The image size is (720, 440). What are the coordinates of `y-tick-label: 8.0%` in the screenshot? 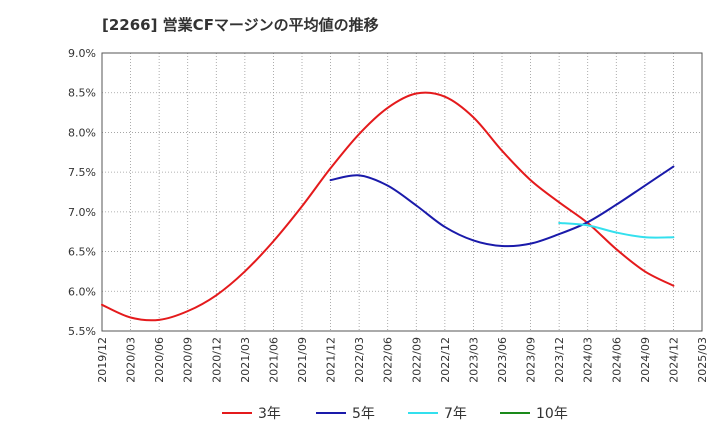 It's located at (82, 132).